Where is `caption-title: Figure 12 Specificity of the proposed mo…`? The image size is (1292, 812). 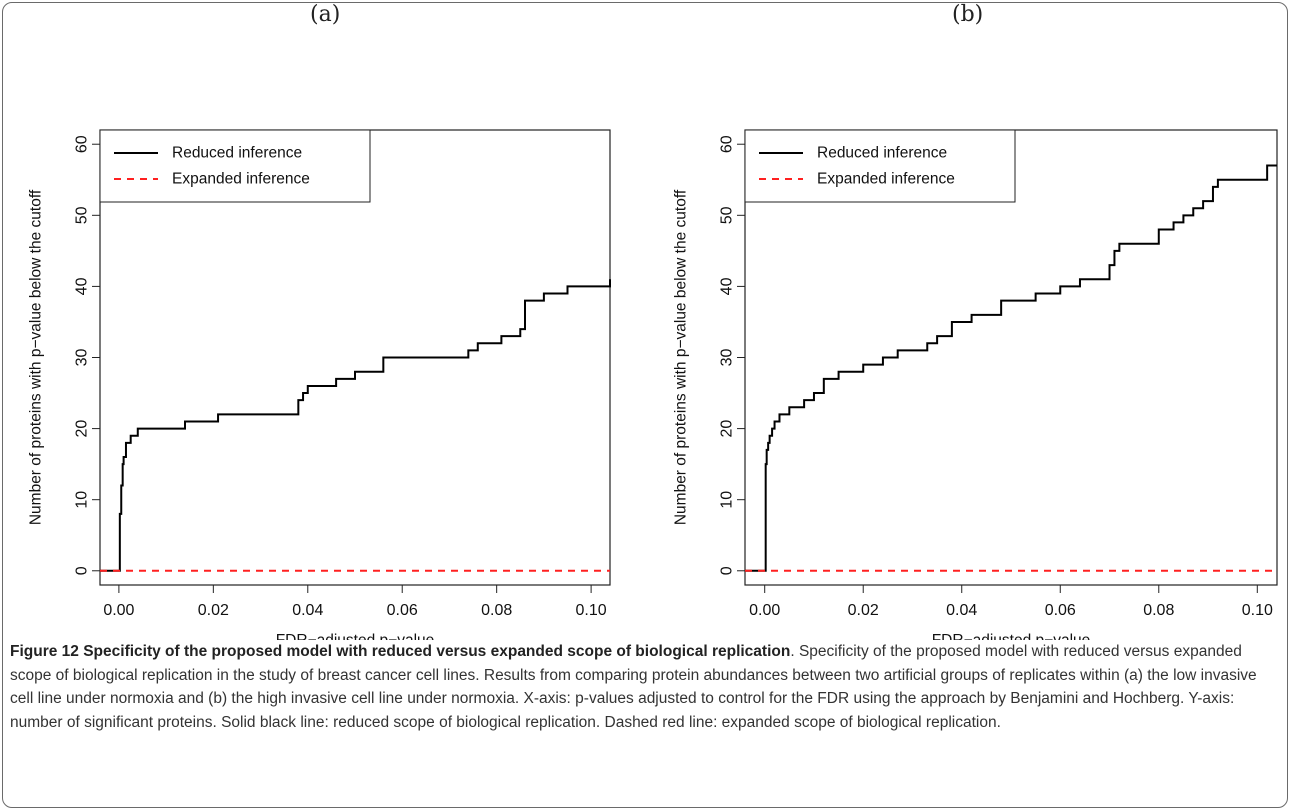
caption-title: Figure 12 Specificity of the proposed mo… is located at coordinates (400, 651).